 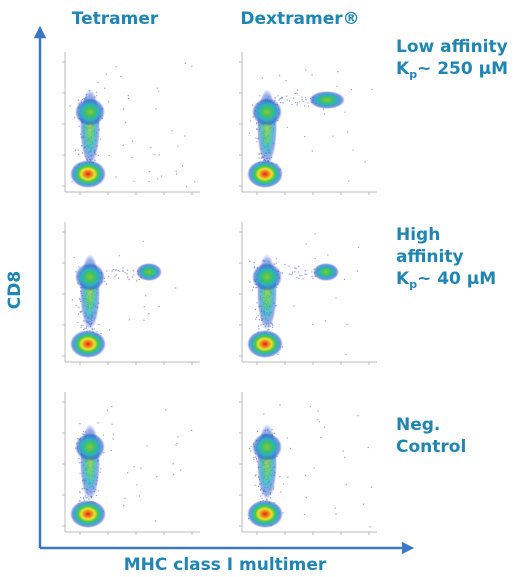 I want to click on kd-value: ~ 250 µM, so click(x=462, y=69).